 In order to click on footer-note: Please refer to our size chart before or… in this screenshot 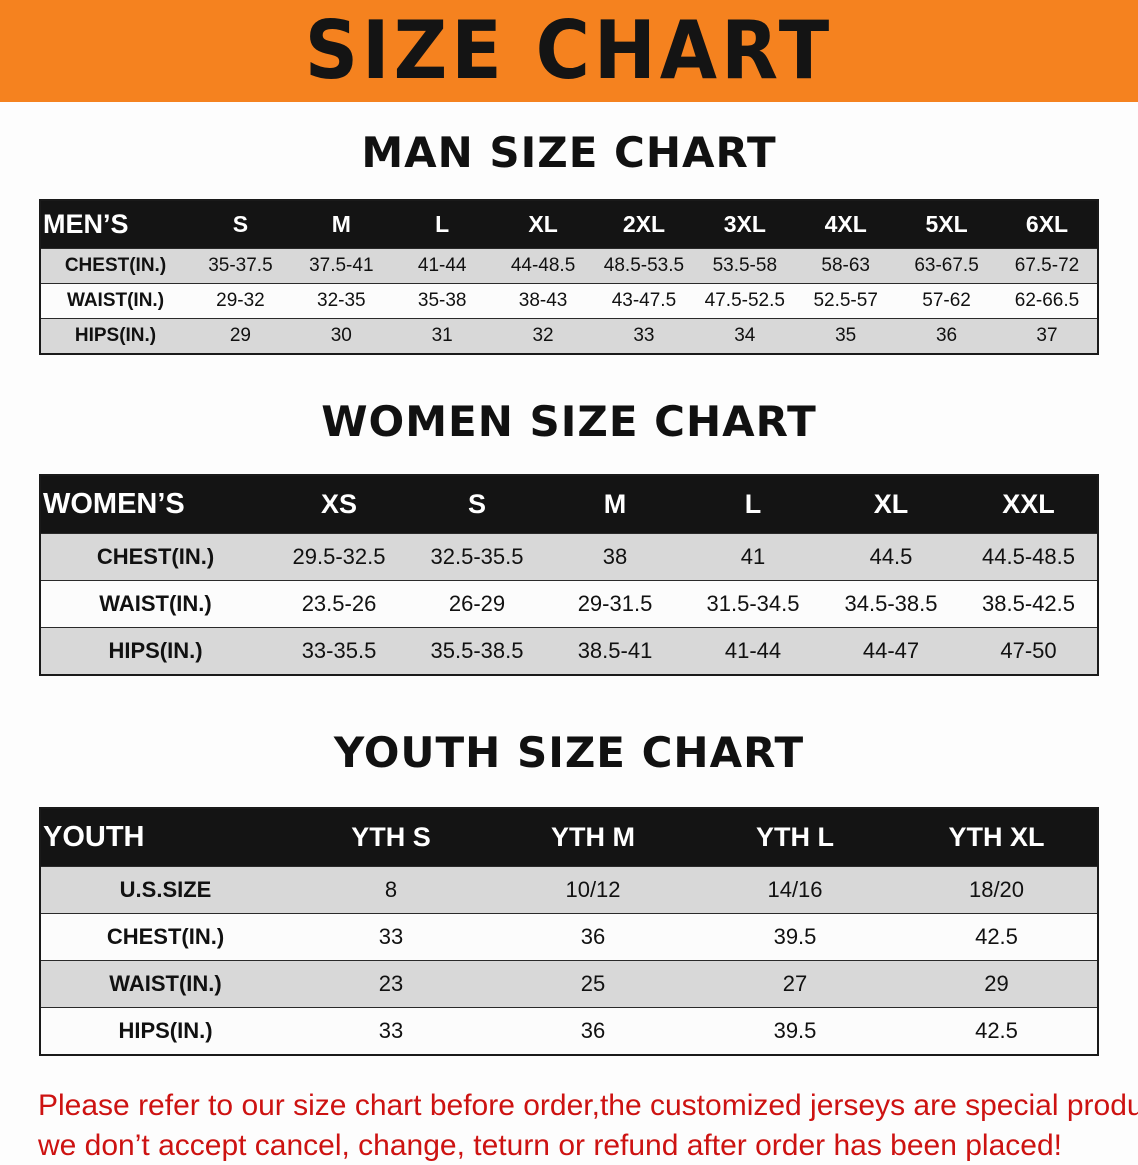, I will do `click(588, 1125)`.